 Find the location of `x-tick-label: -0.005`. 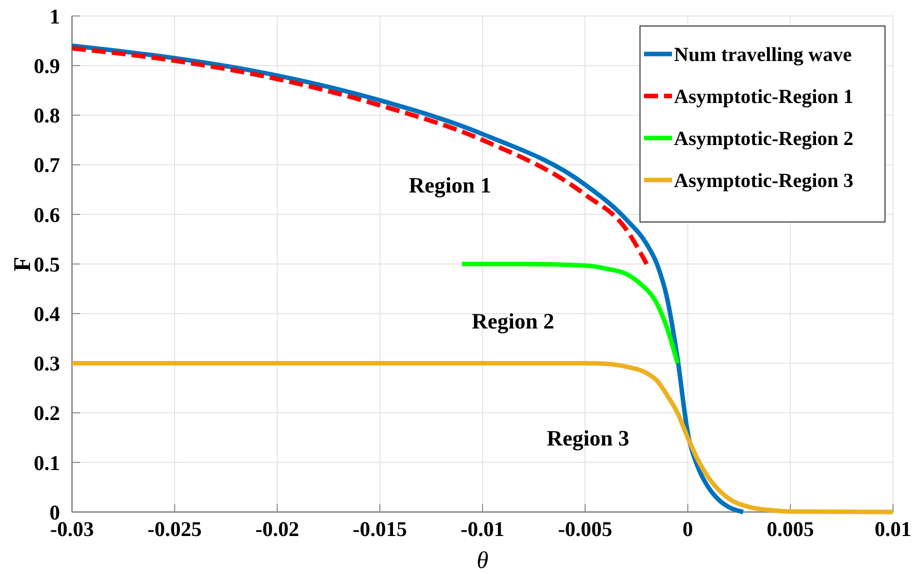

x-tick-label: -0.005 is located at coordinates (585, 529).